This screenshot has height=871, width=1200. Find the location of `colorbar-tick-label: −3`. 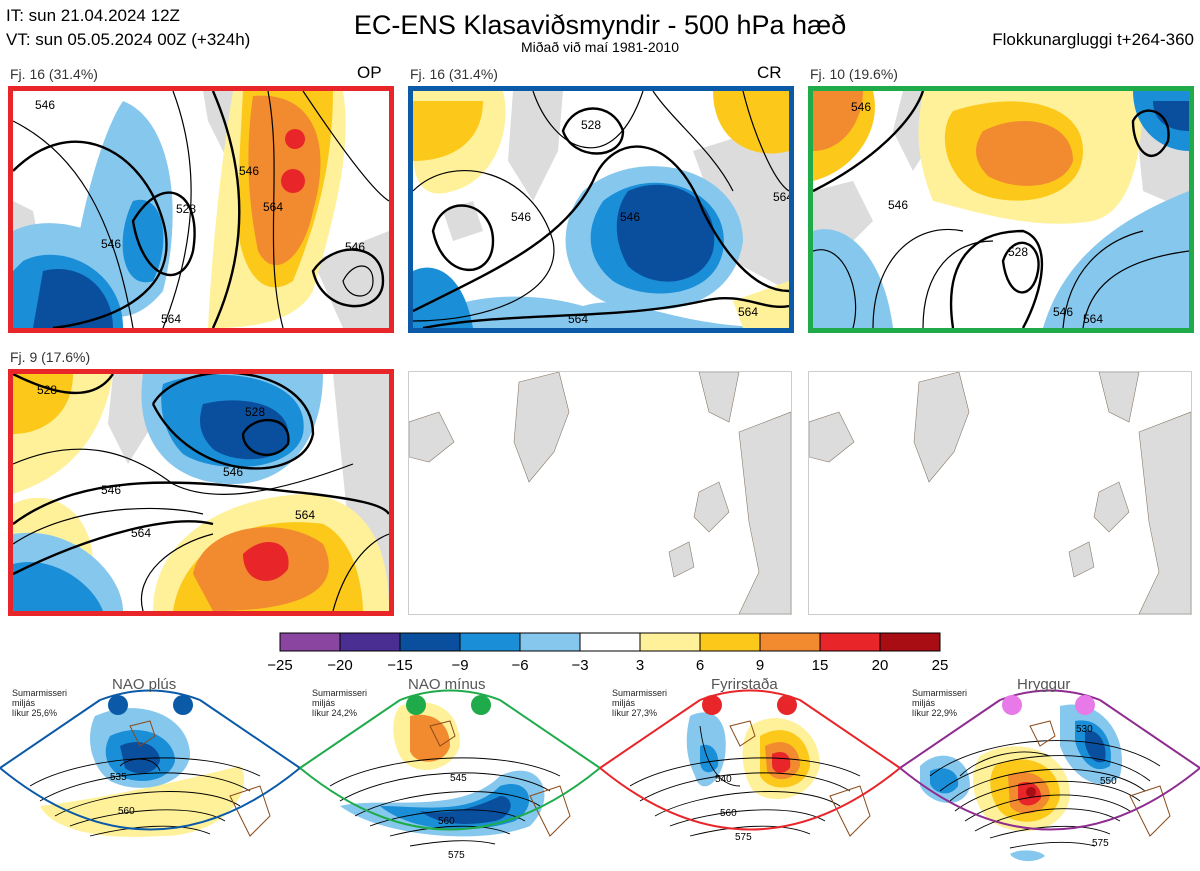

colorbar-tick-label: −3 is located at coordinates (580, 665).